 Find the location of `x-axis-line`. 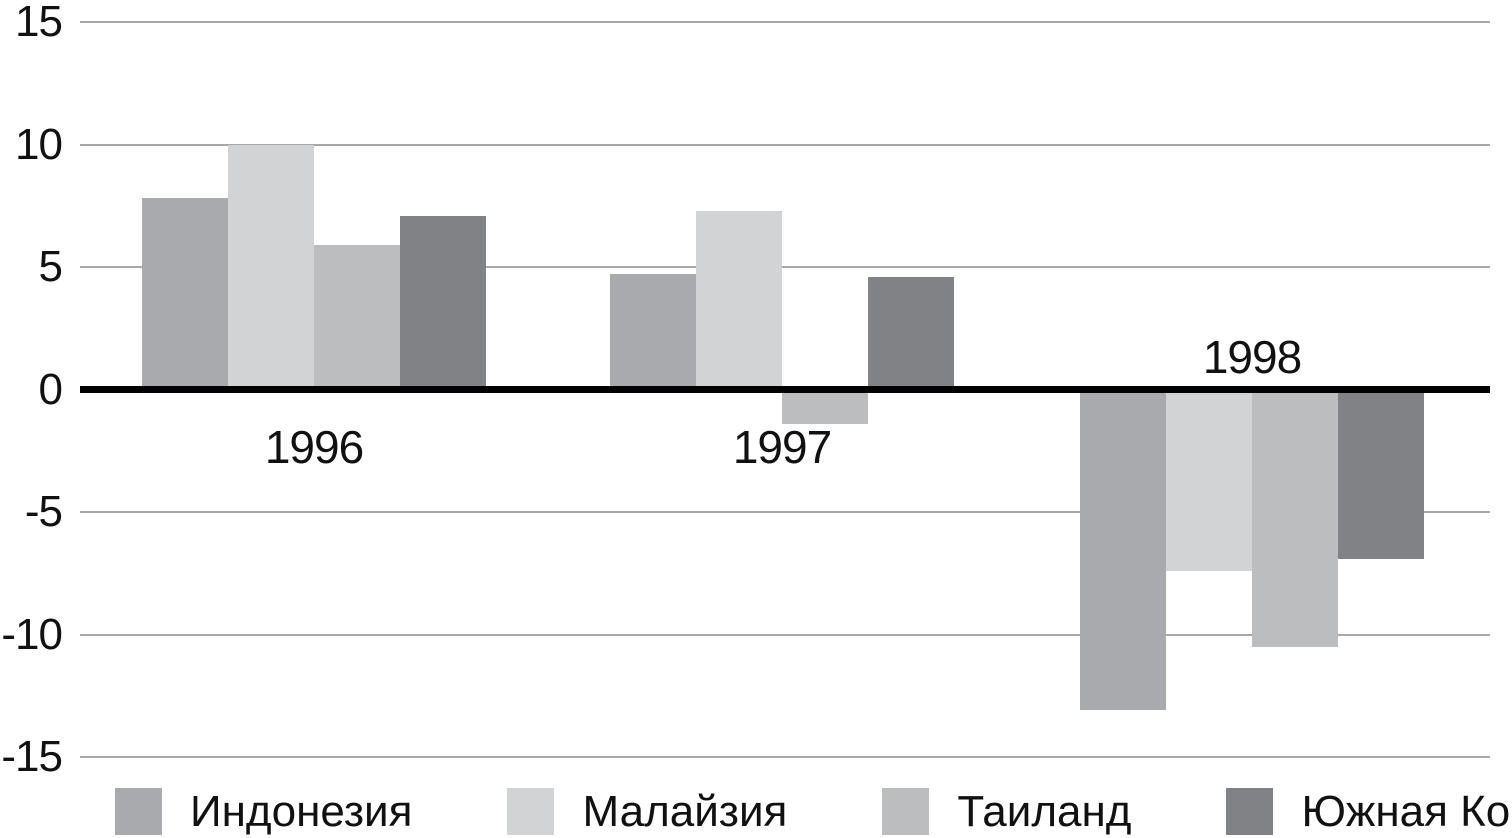

x-axis-line is located at coordinates (785, 389).